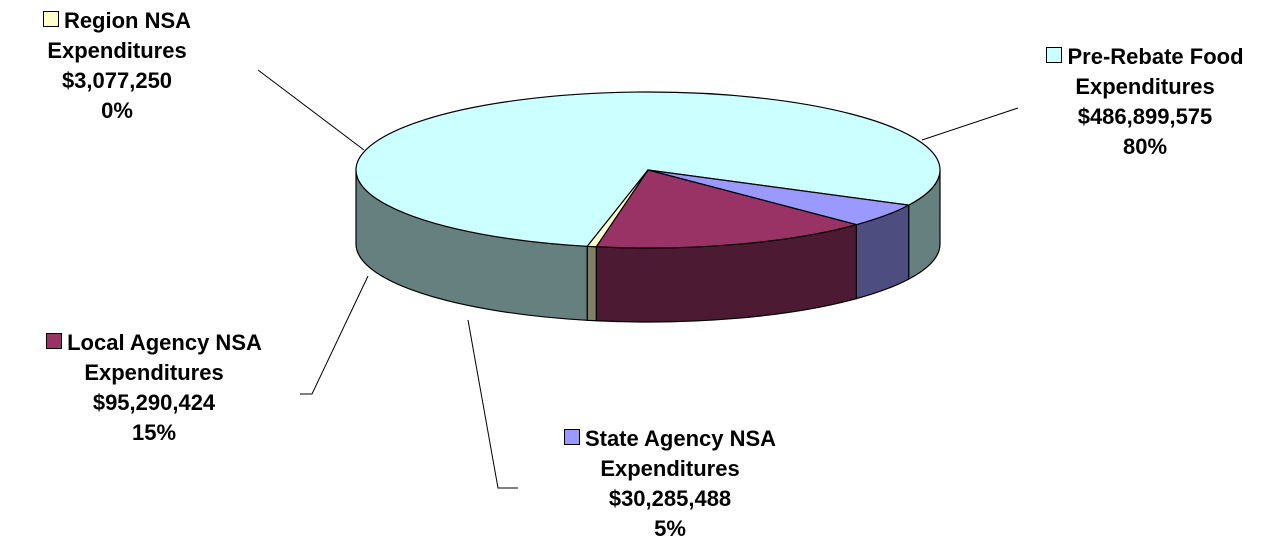 The height and width of the screenshot is (553, 1284). Describe the element at coordinates (54, 341) in the screenshot. I see `legend-swatch-local` at that location.